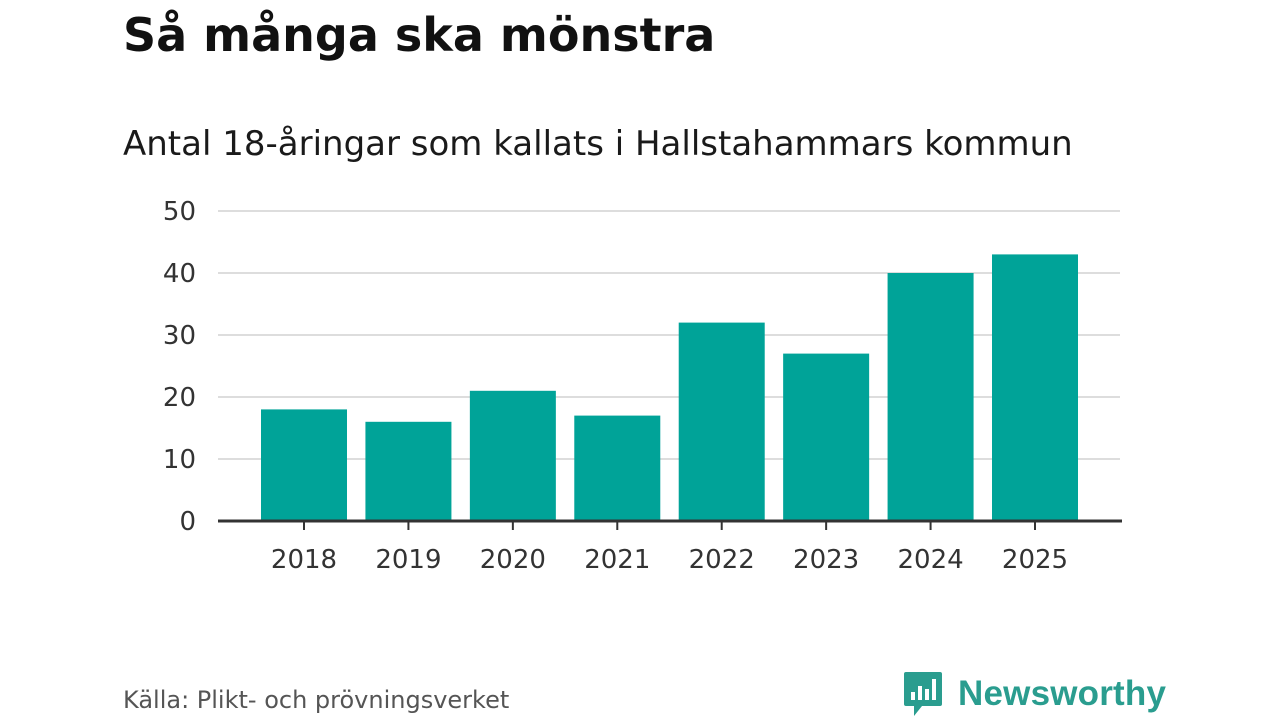 This screenshot has width=1280, height=720. What do you see at coordinates (930, 560) in the screenshot?
I see `x-tick-label: 2024` at bounding box center [930, 560].